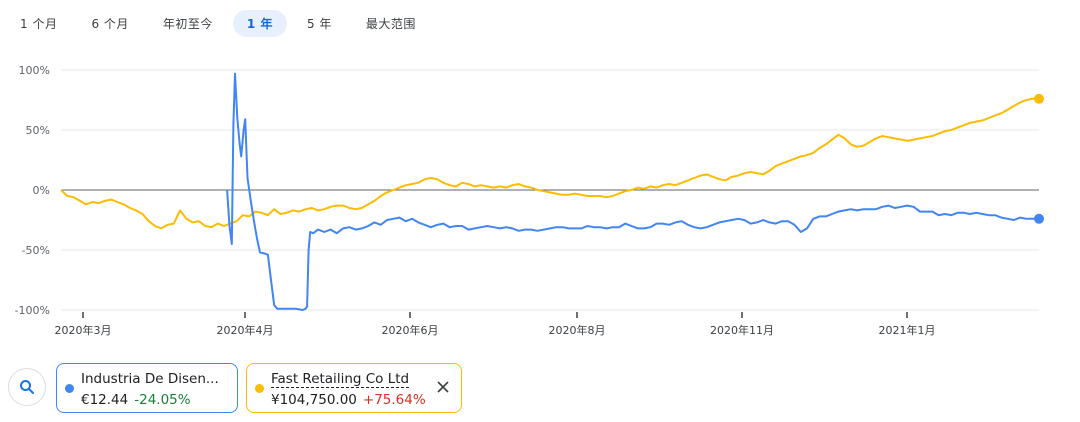 The image size is (1080, 422). I want to click on x-tick-label: 2020年3月, so click(83, 330).